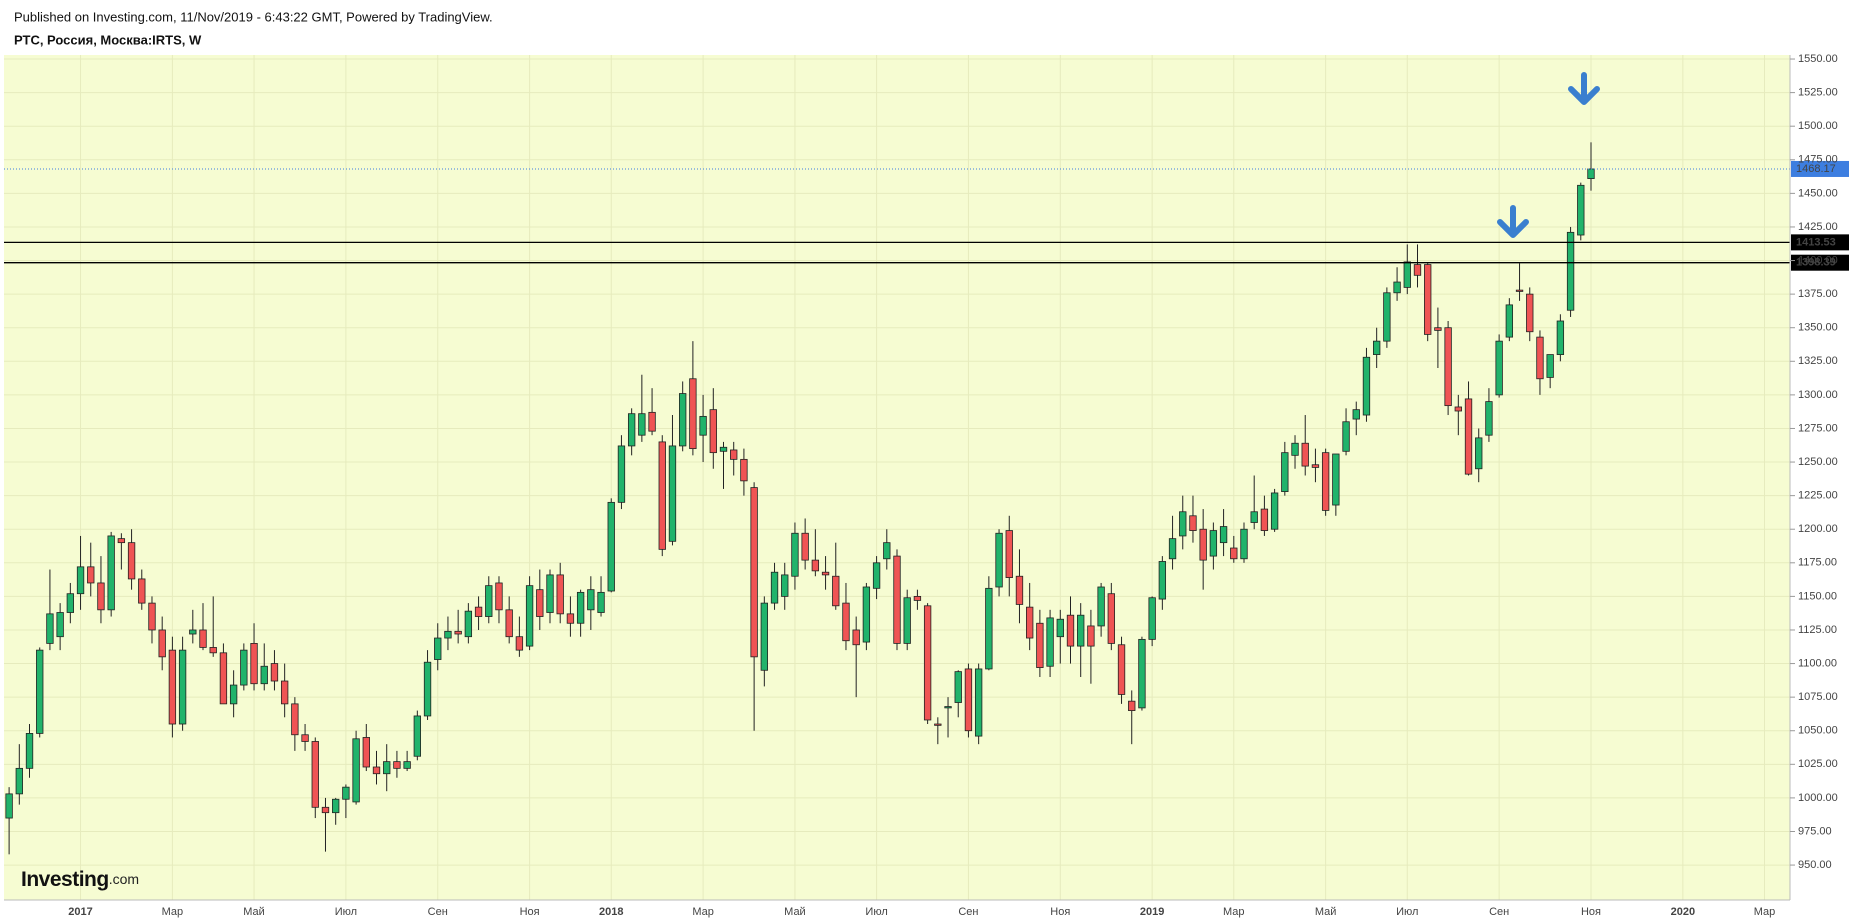  What do you see at coordinates (1818, 529) in the screenshot?
I see `y-tick-label: 1200.00` at bounding box center [1818, 529].